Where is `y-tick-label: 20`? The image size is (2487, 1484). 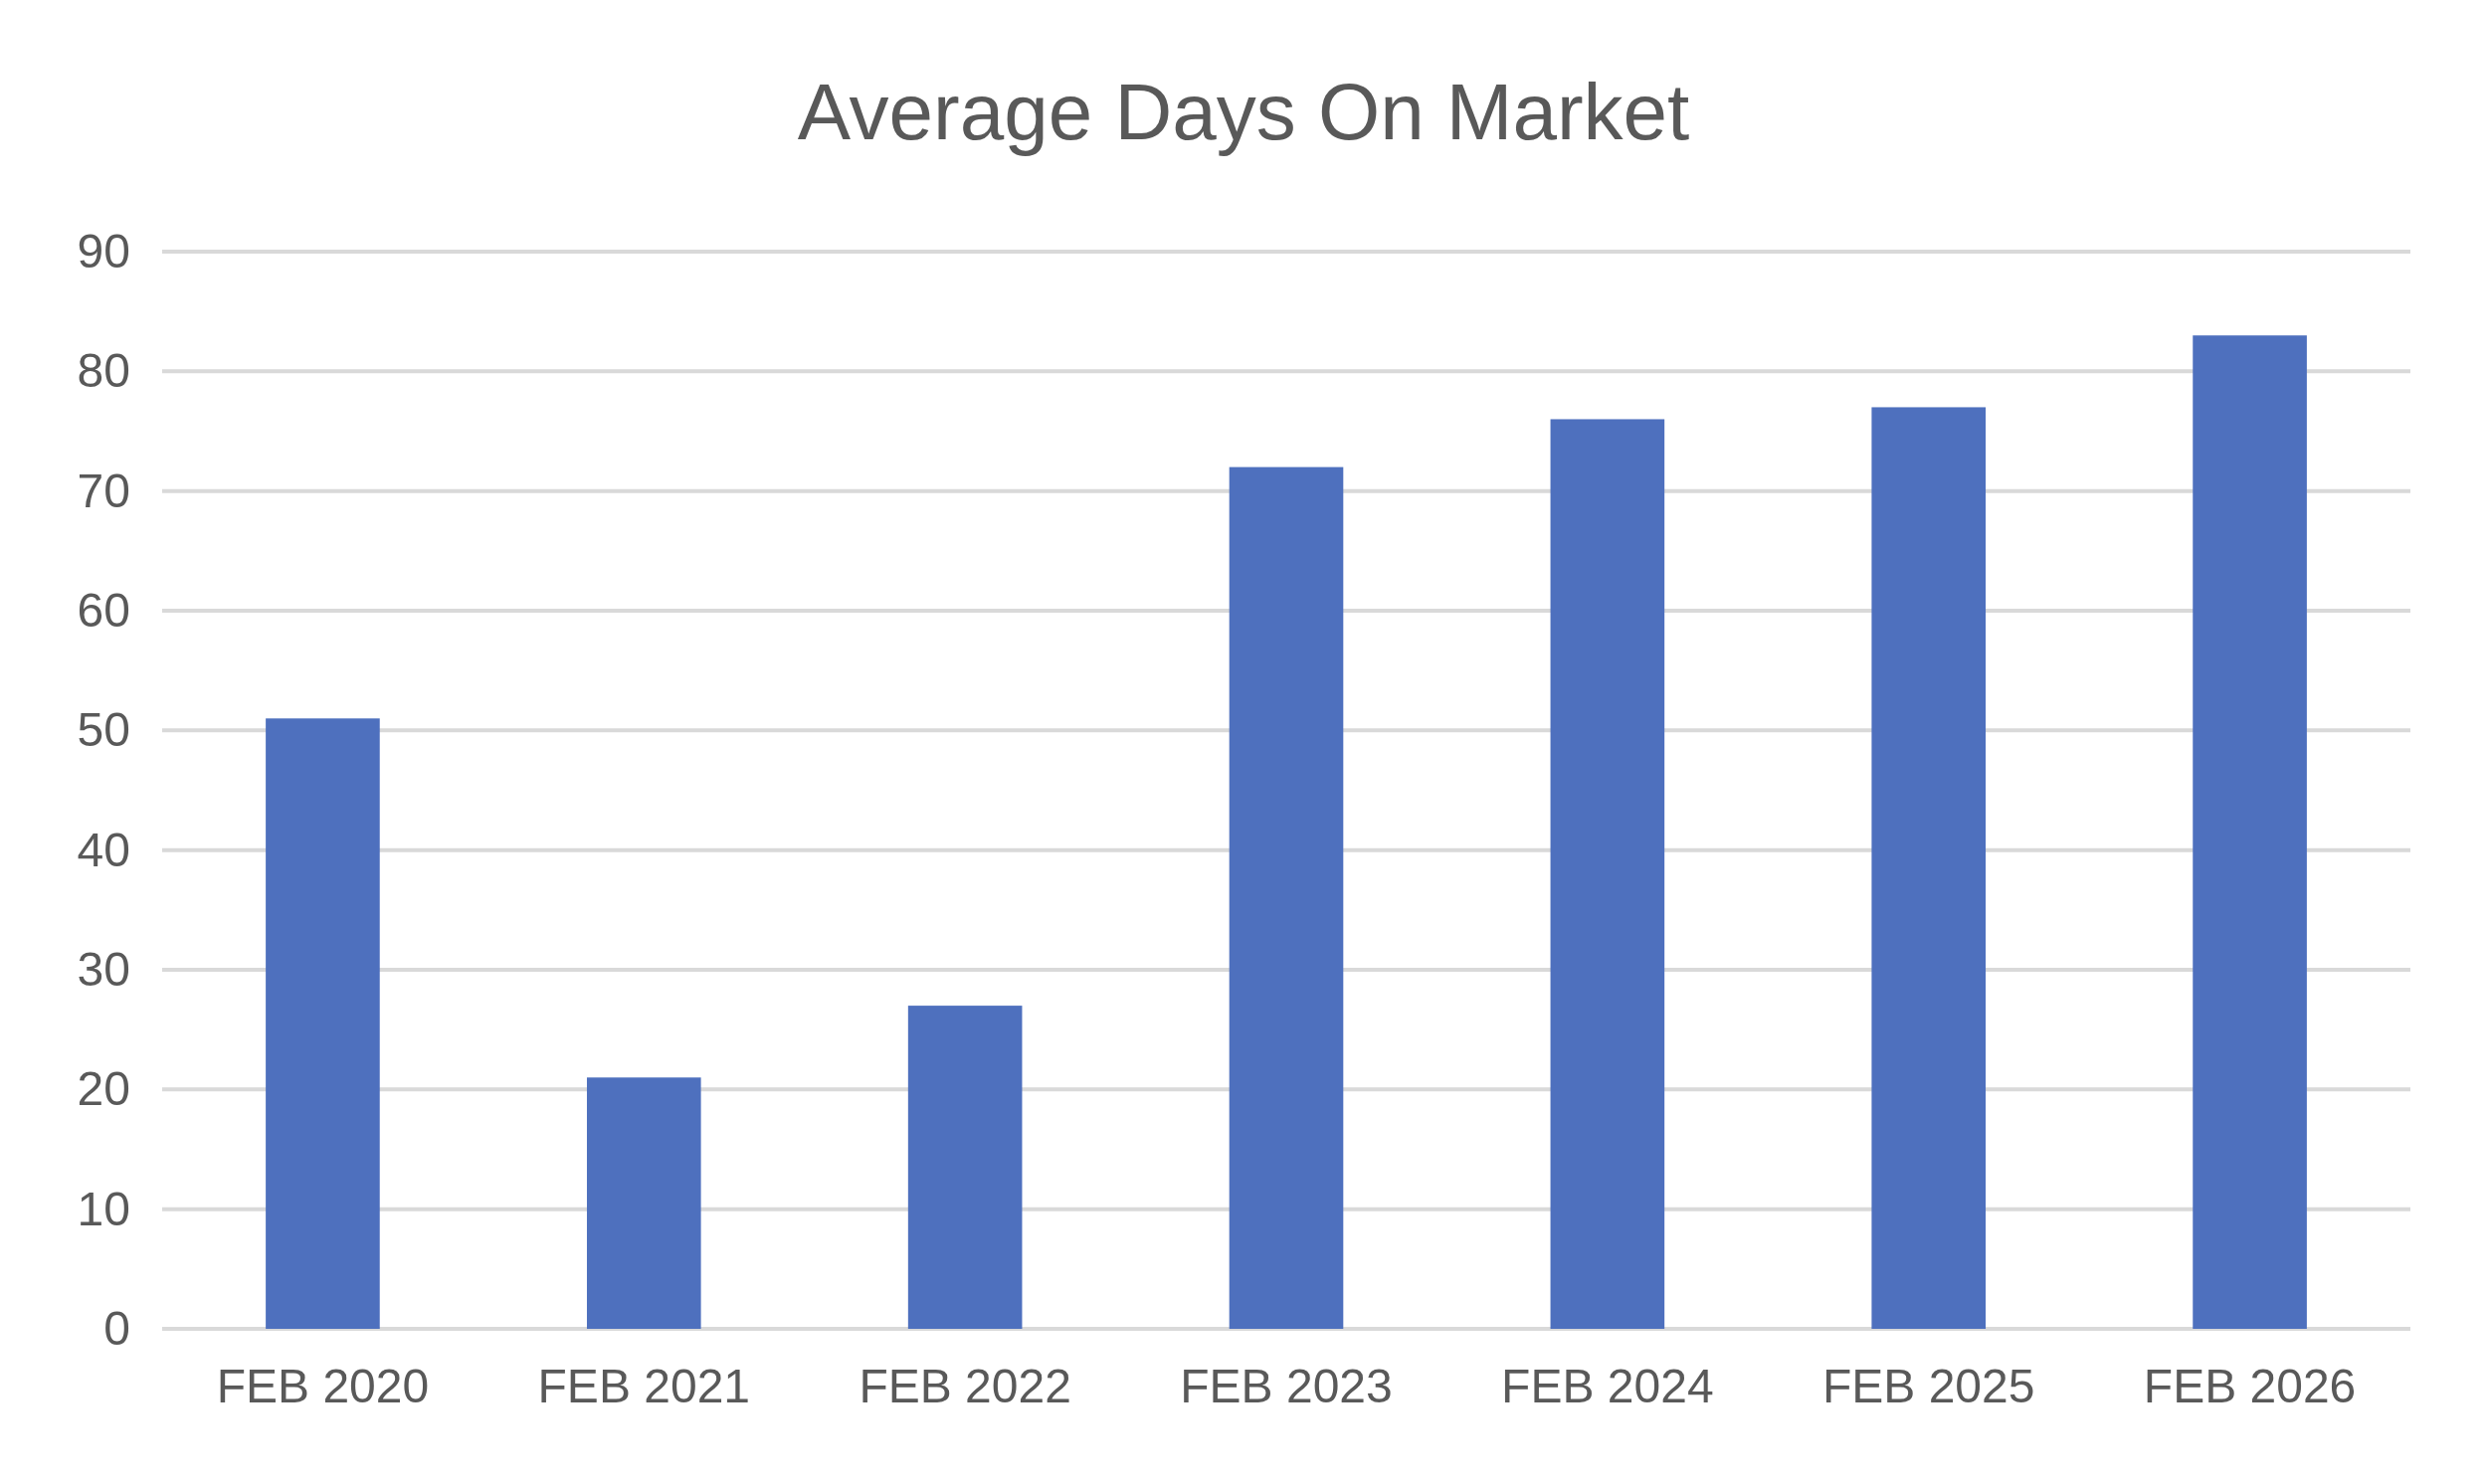 y-tick-label: 20 is located at coordinates (104, 1089).